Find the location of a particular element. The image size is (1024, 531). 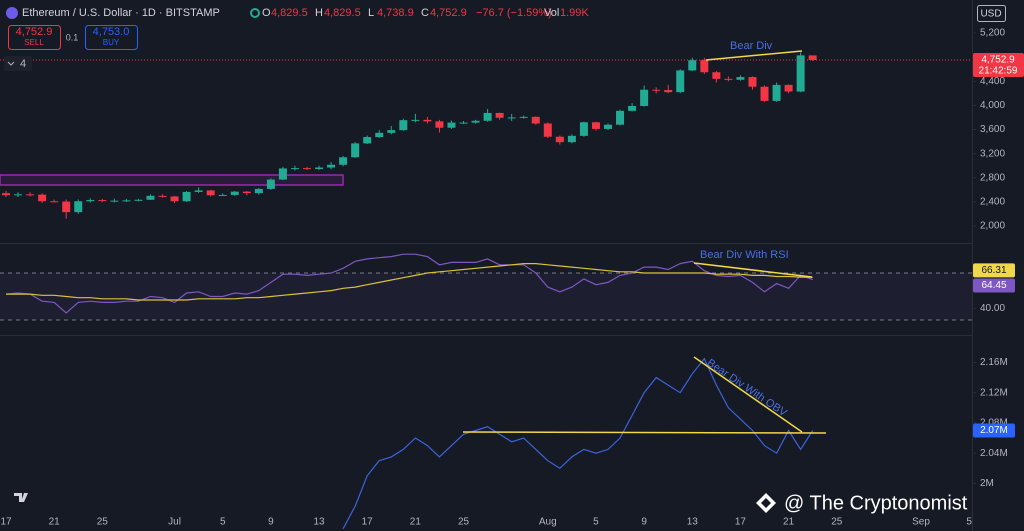

y-tick-label: 3,600 is located at coordinates (992, 129).